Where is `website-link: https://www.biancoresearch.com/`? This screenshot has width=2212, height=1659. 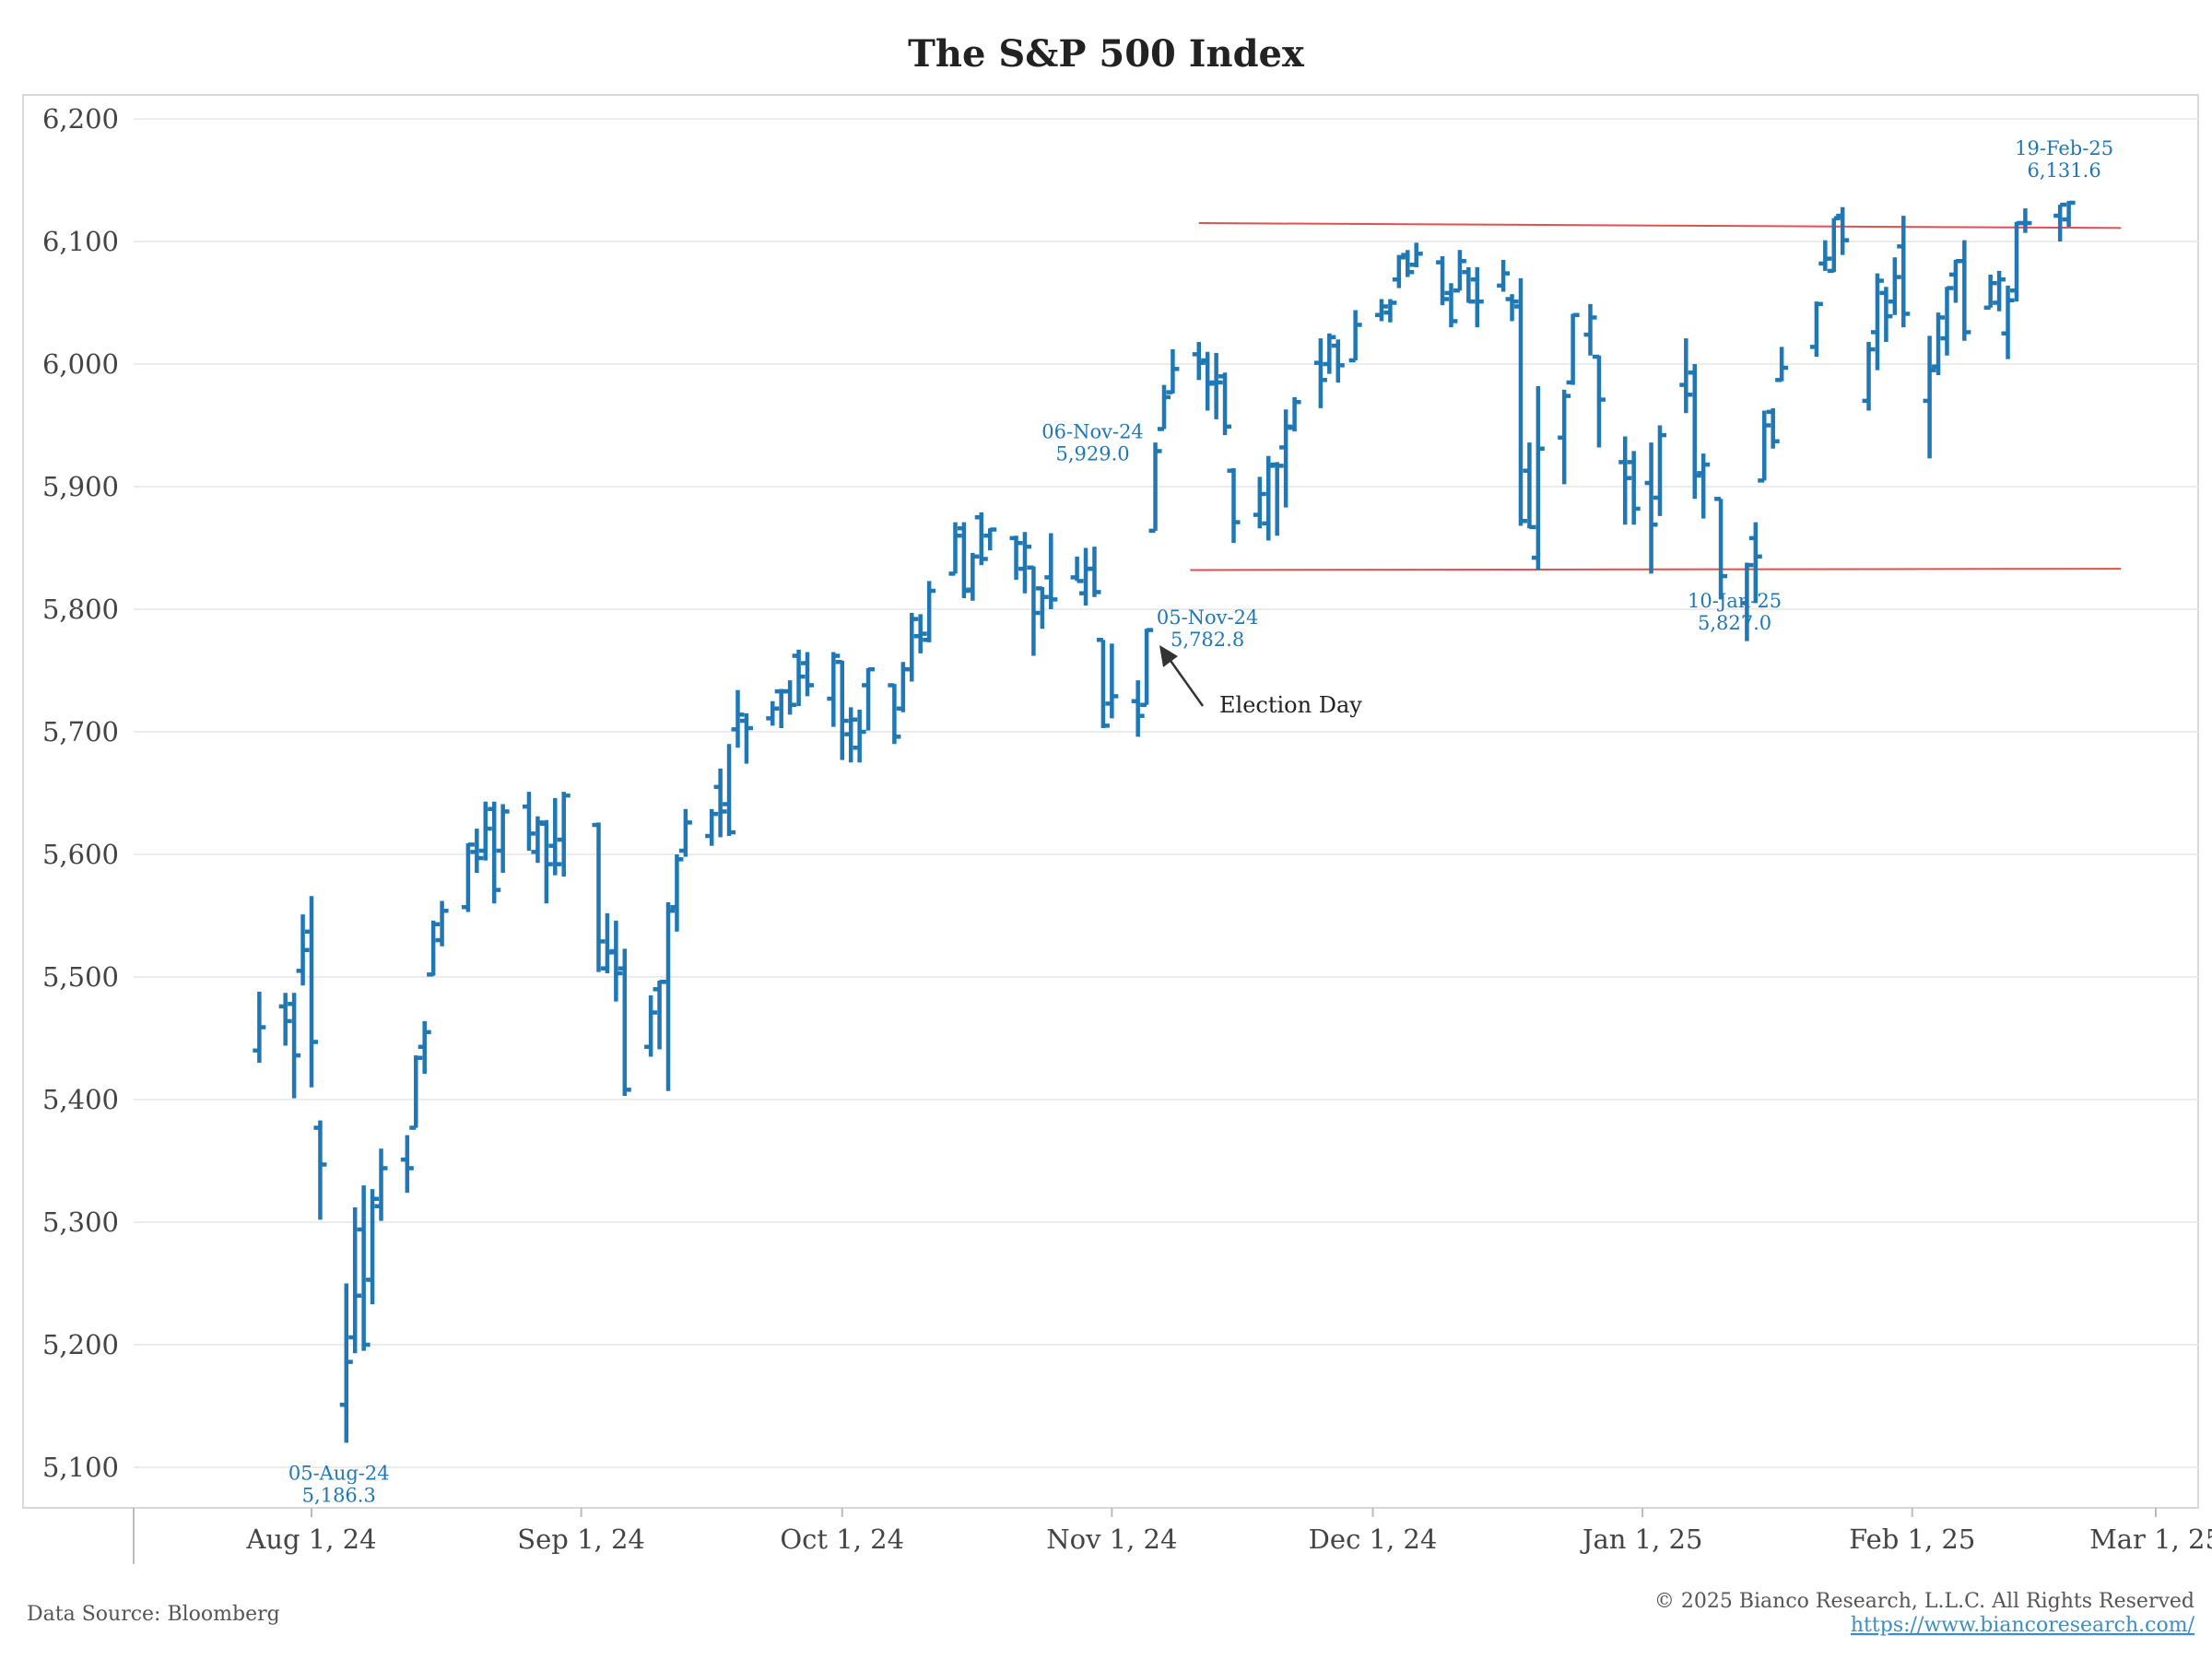
website-link: https://www.biancoresearch.com/ is located at coordinates (2023, 1625).